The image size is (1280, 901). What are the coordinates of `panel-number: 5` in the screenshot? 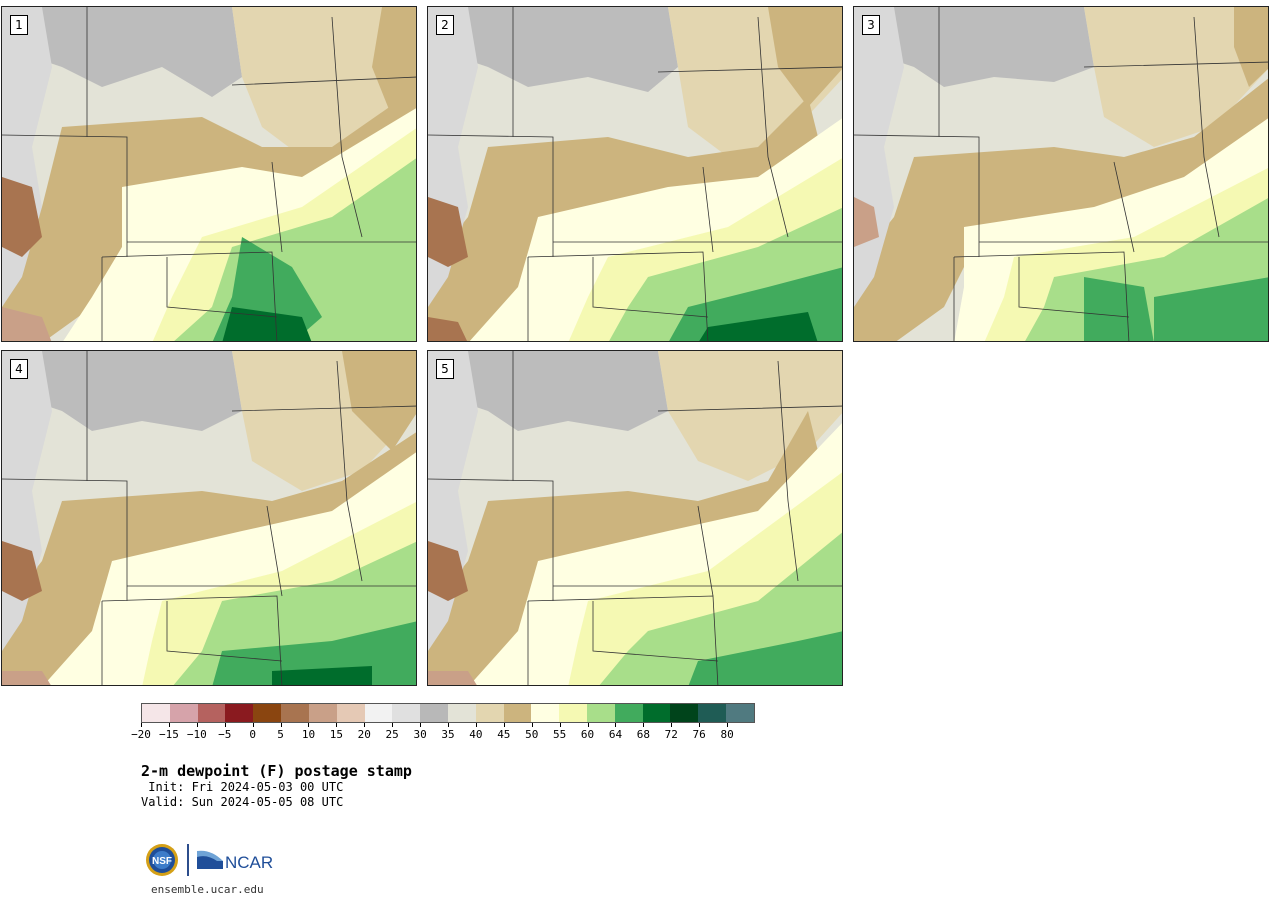 It's located at (445, 369).